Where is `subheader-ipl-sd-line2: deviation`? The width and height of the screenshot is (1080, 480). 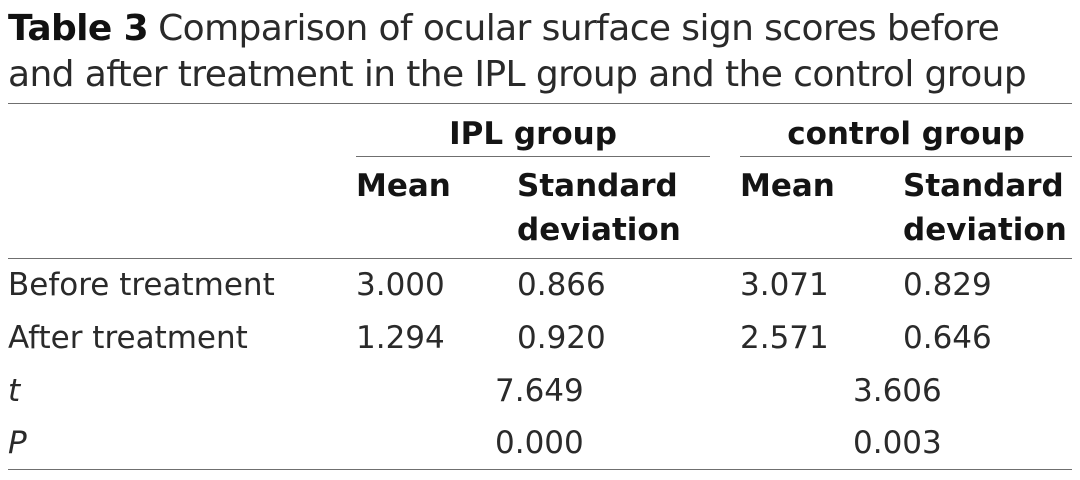 subheader-ipl-sd-line2: deviation is located at coordinates (599, 230).